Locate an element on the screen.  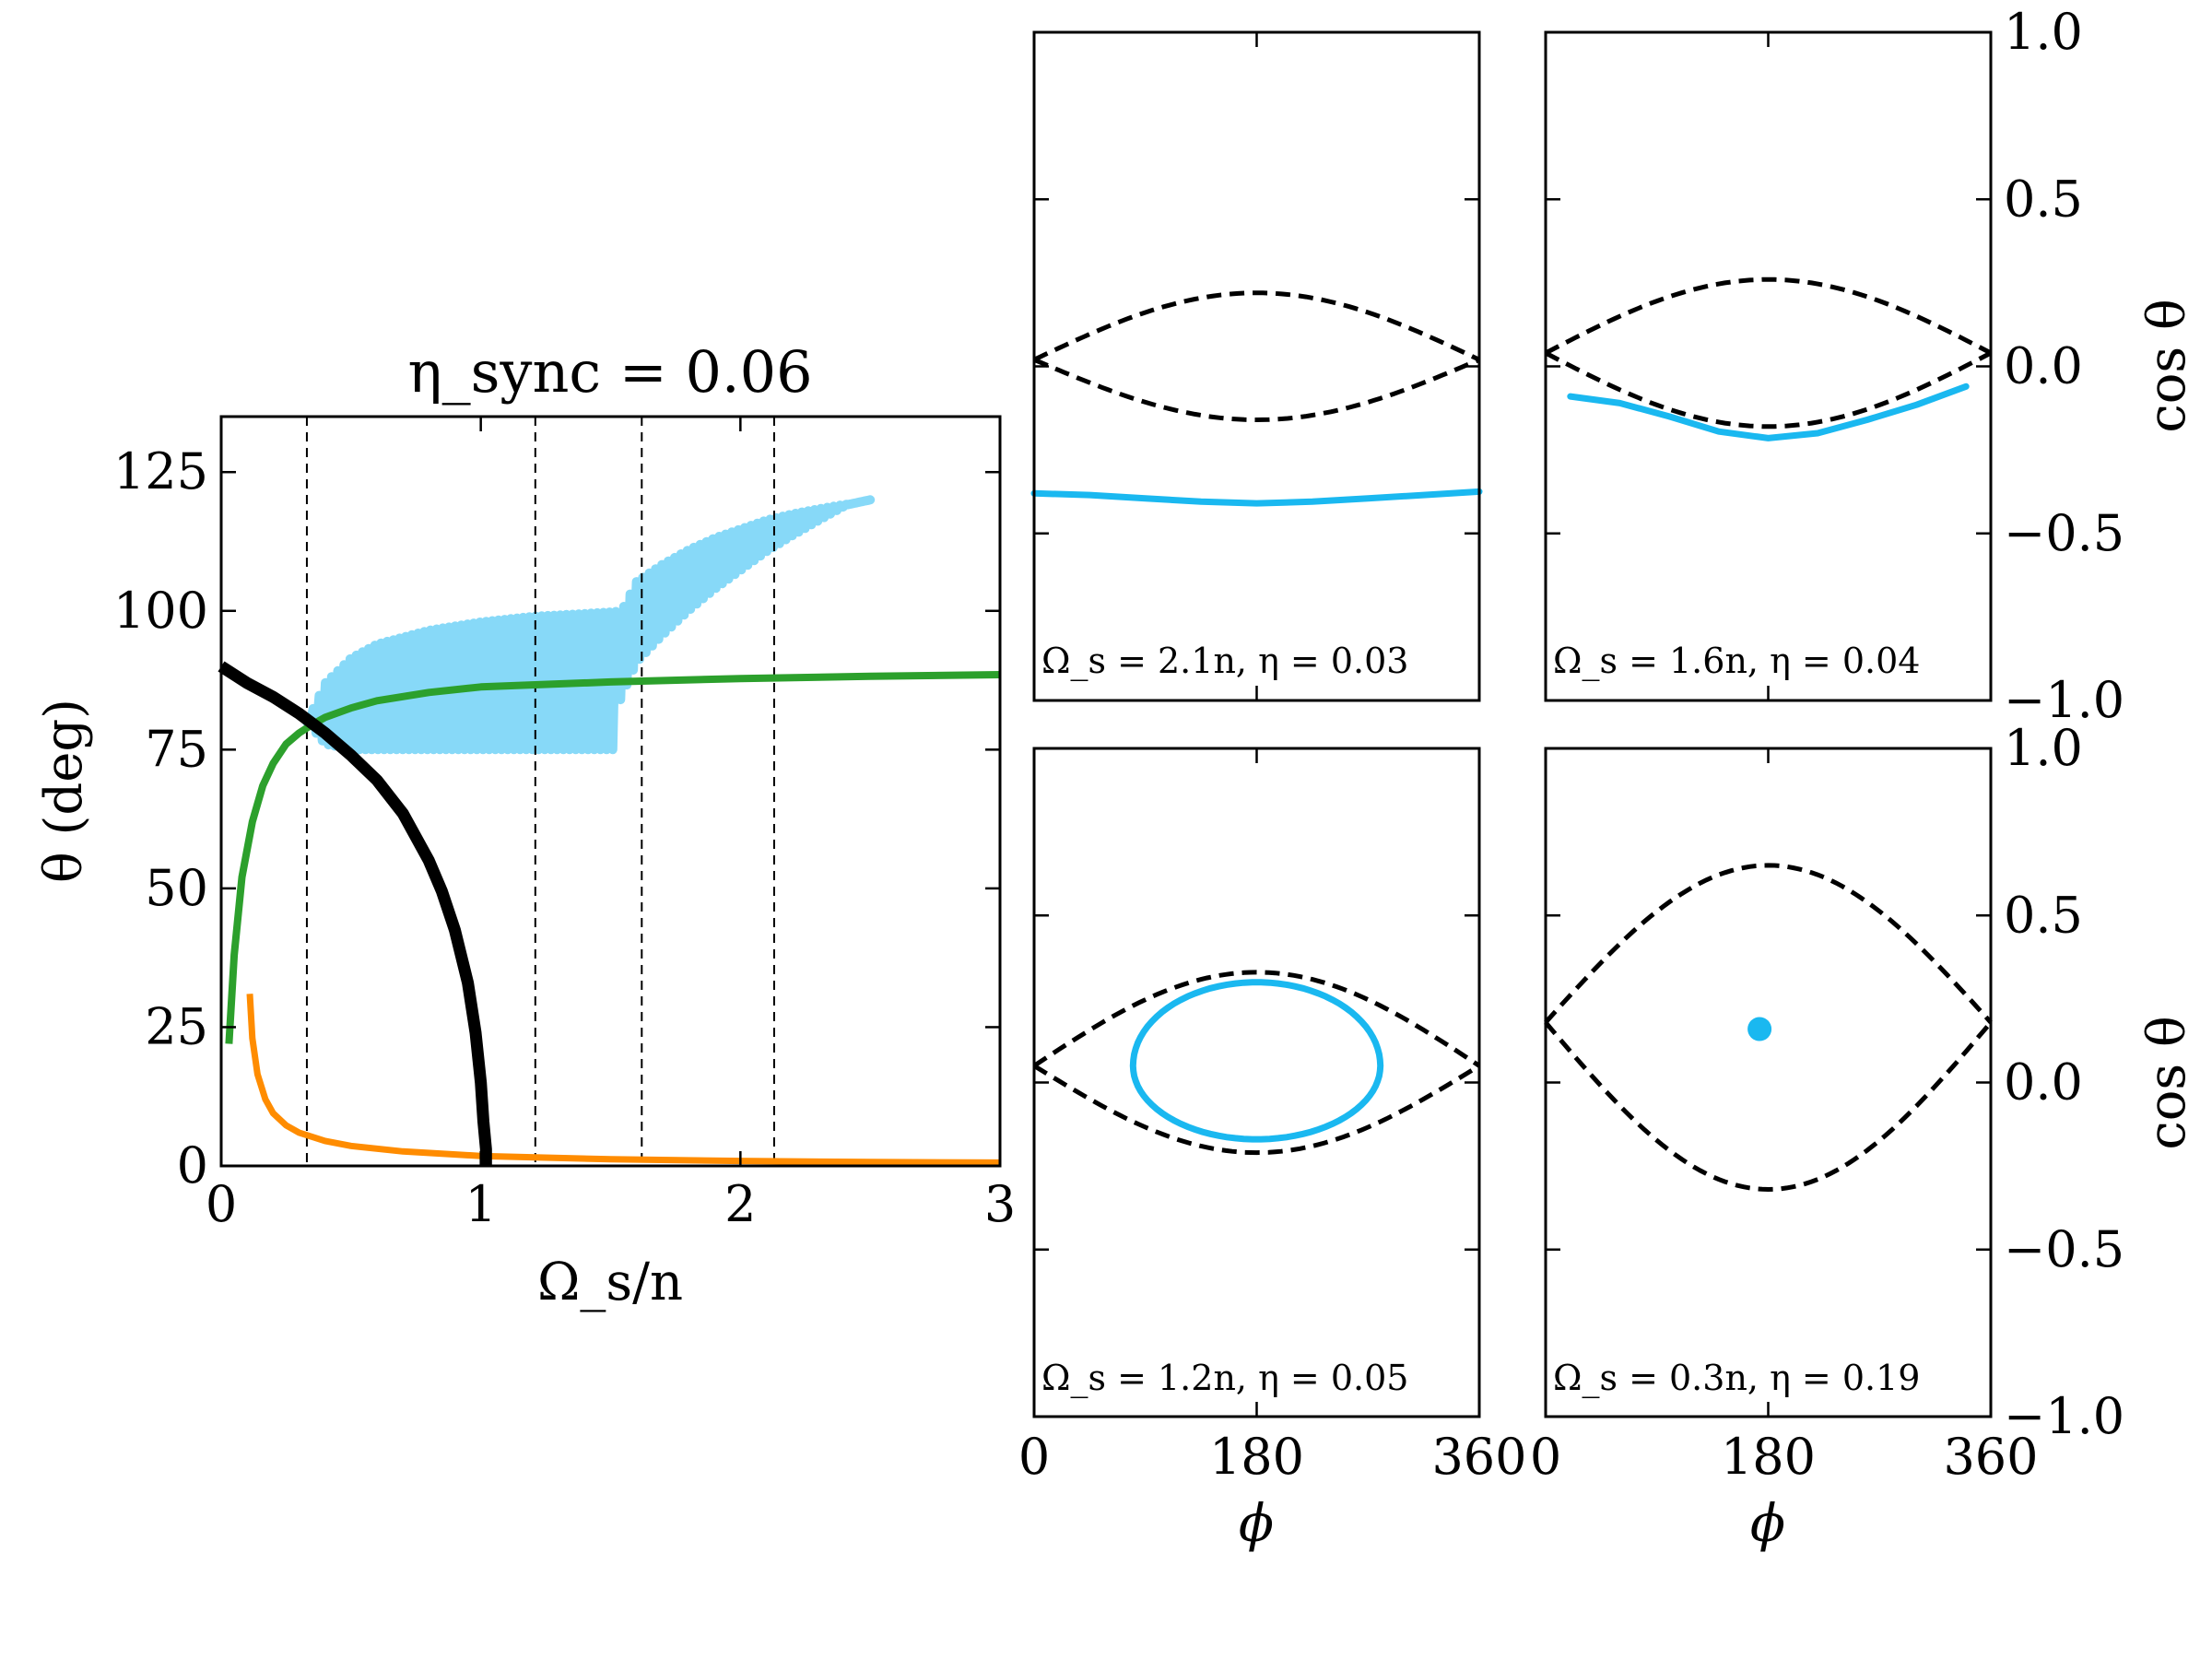
phase-3-annotation: Ω_s = 1.2n, η = 0.05 is located at coordinates (1224, 1378).